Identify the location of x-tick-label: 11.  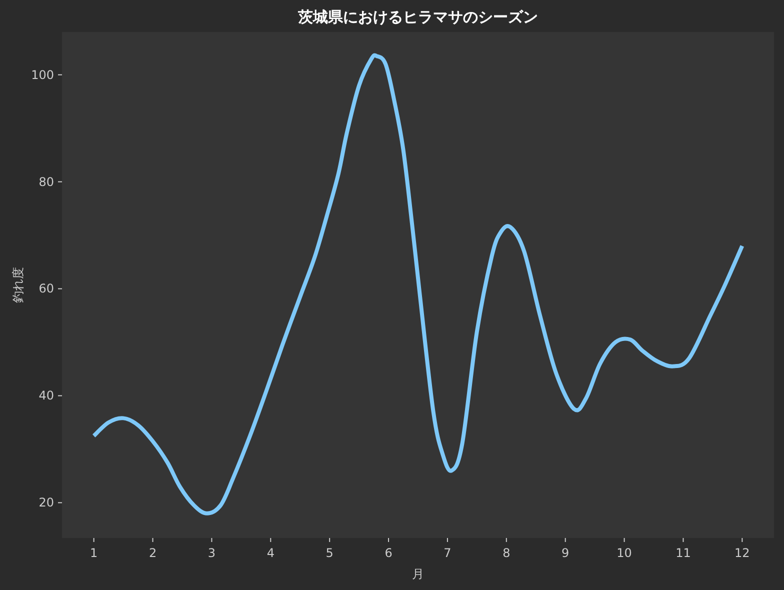
(683, 553).